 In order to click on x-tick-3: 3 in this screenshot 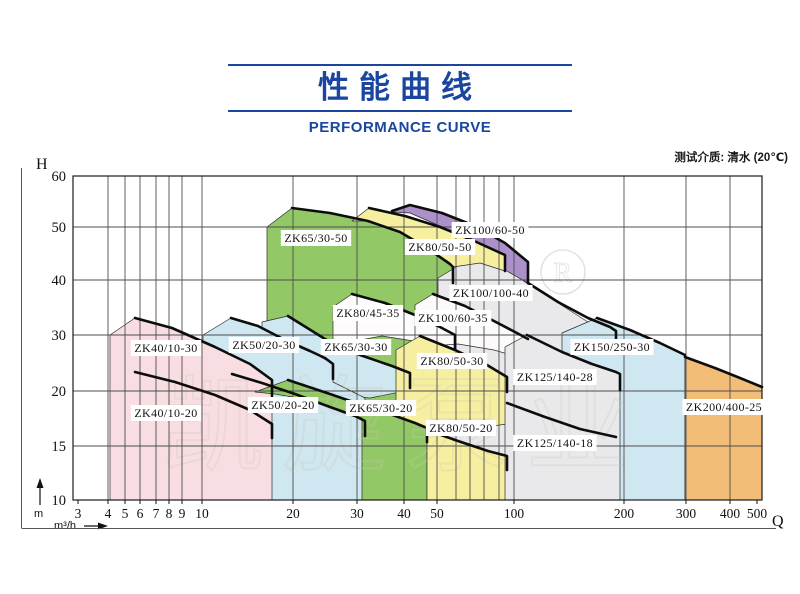, I will do `click(78, 513)`.